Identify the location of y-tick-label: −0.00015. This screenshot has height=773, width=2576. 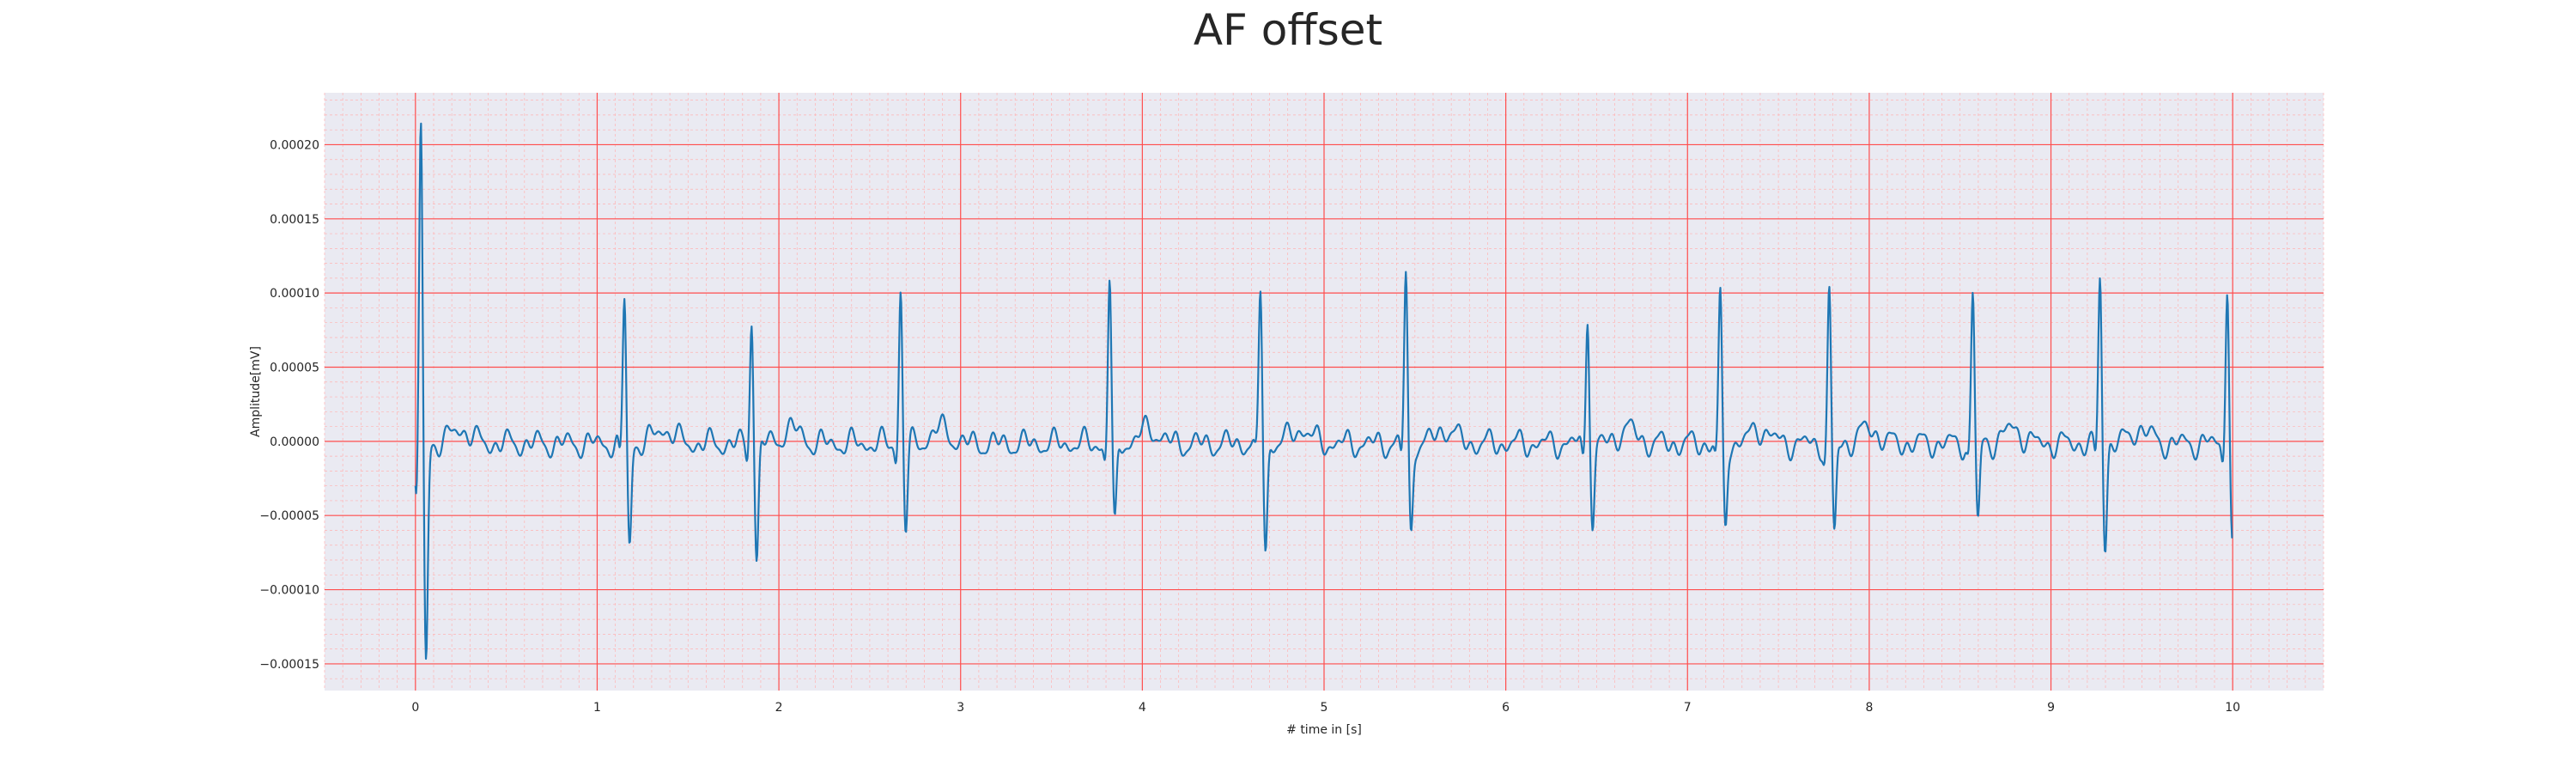
(289, 665).